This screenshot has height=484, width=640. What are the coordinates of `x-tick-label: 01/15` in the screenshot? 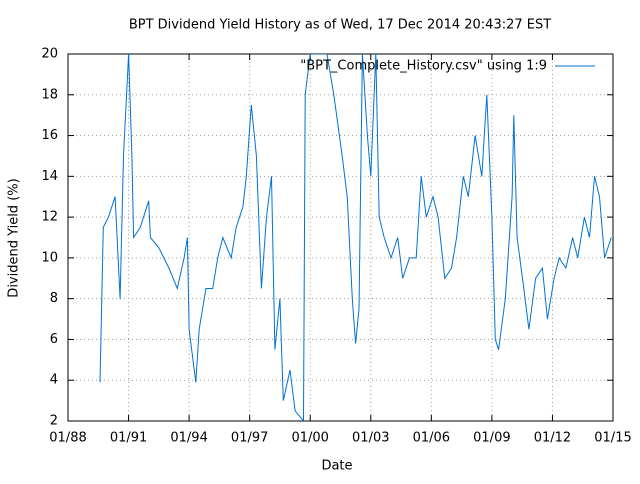 It's located at (612, 438).